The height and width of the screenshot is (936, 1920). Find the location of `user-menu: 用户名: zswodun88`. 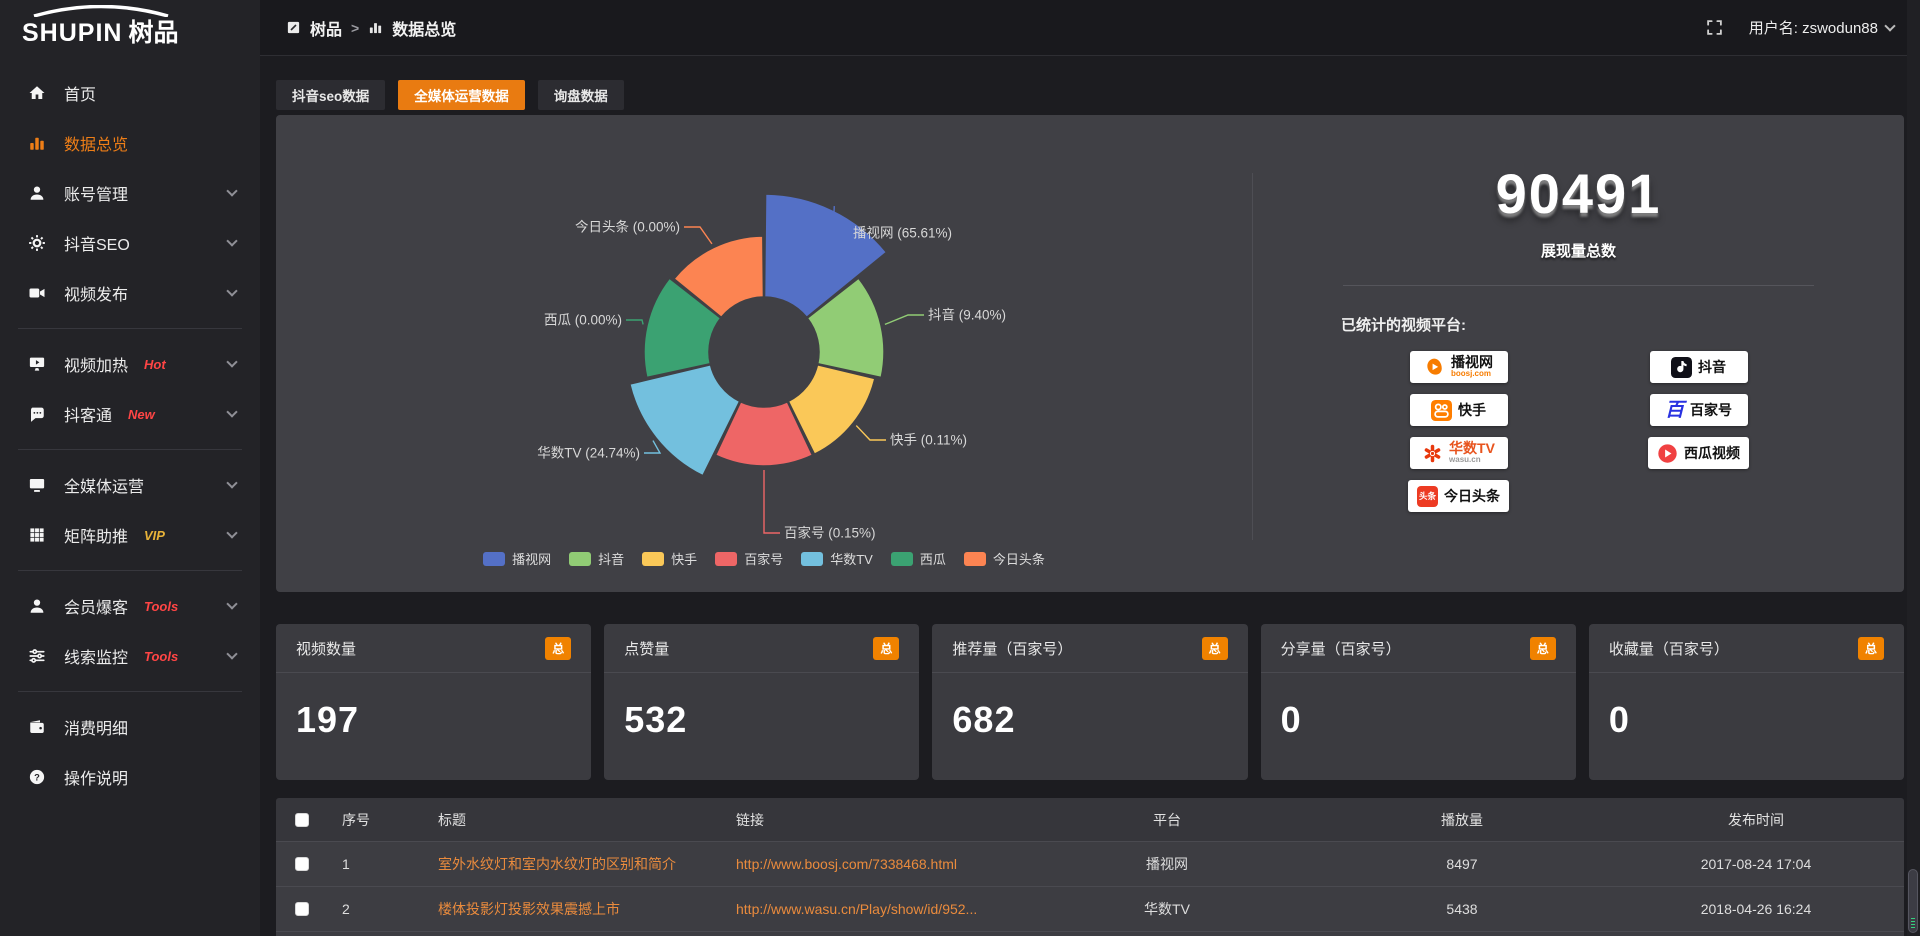

user-menu: 用户名: zswodun88 is located at coordinates (1822, 27).